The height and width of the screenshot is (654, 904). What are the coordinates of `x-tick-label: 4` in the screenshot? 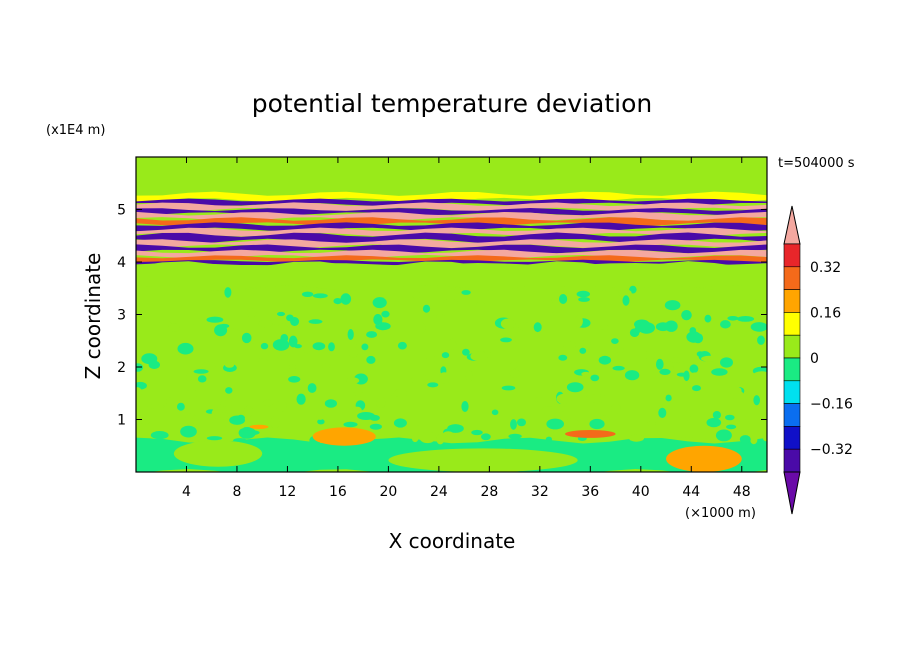 It's located at (186, 492).